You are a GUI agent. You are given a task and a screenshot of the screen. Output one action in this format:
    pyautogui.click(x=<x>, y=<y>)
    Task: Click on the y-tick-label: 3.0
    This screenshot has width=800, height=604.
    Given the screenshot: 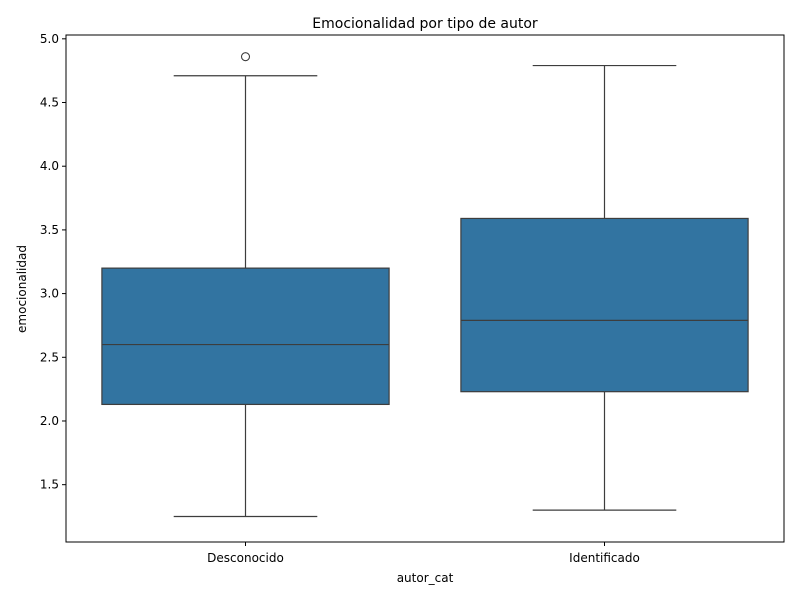 What is the action you would take?
    pyautogui.click(x=49, y=294)
    